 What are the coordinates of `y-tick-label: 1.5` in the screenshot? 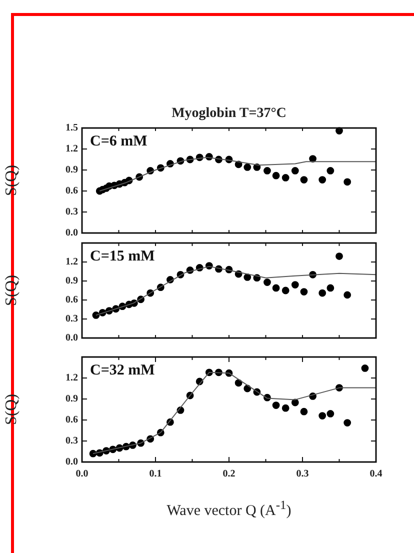 It's located at (72, 128).